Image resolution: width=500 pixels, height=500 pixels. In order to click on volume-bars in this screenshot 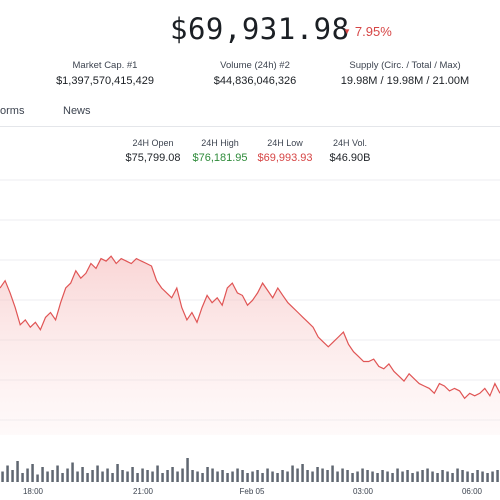, I will do `click(250, 470)`.